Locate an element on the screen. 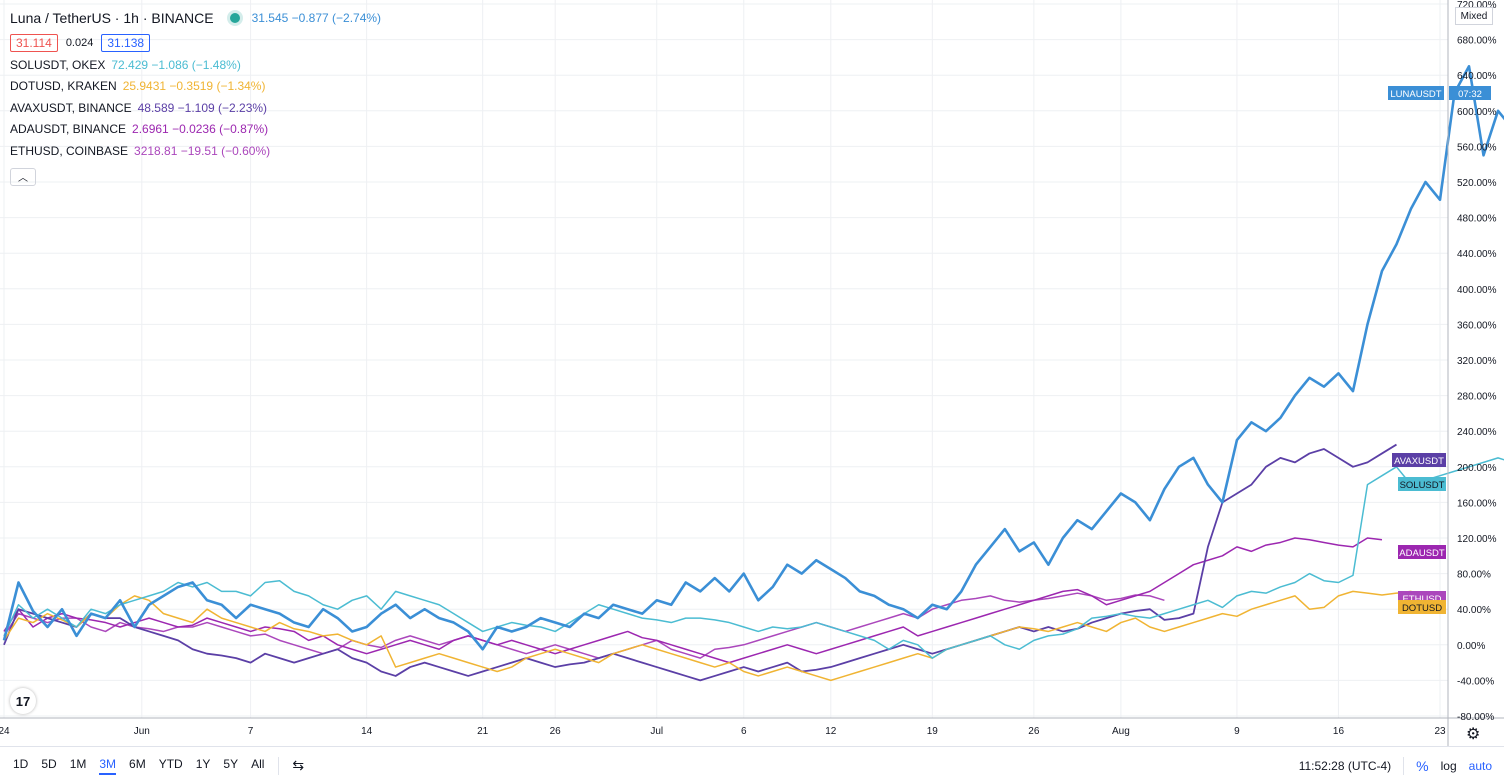 Image resolution: width=1504 pixels, height=784 pixels. compare-symbol-values: 2.6961 −0.0236 (−0.87%) is located at coordinates (200, 129).